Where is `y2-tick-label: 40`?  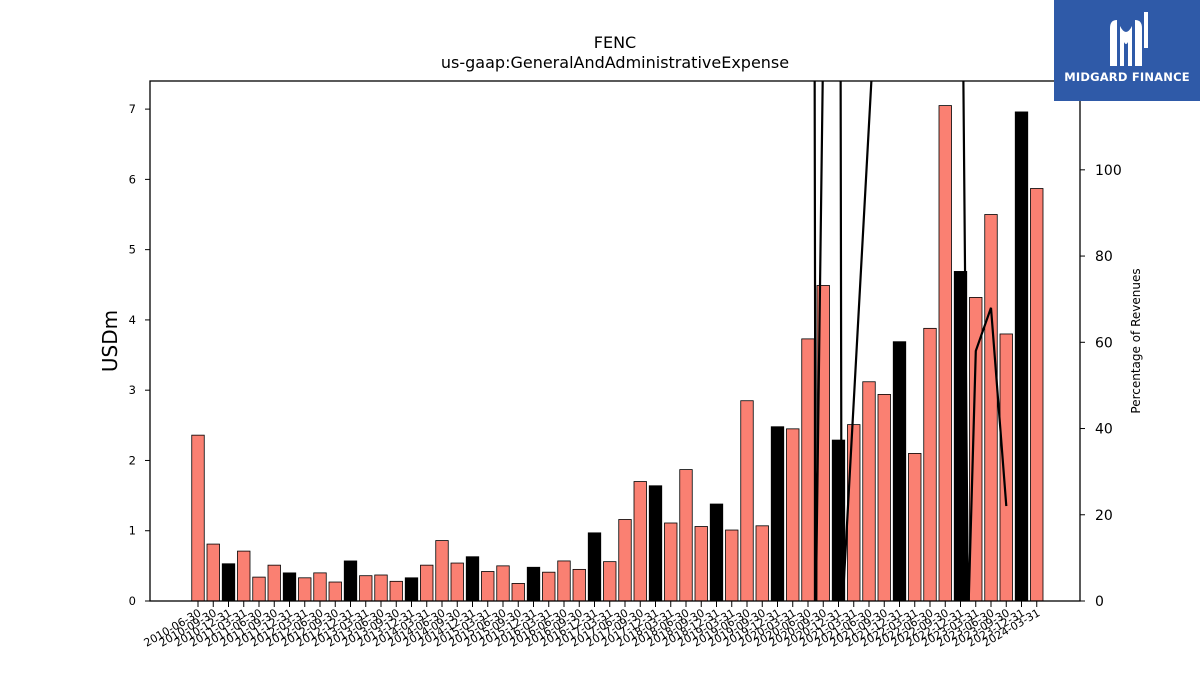 y2-tick-label: 40 is located at coordinates (1104, 430).